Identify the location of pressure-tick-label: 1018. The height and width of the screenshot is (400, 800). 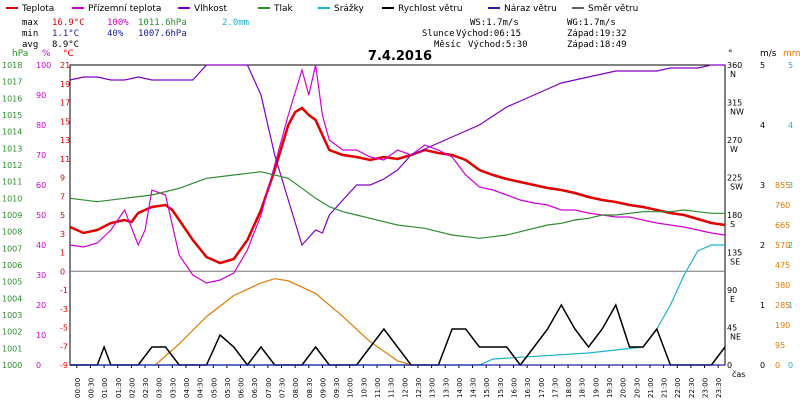
(12, 65).